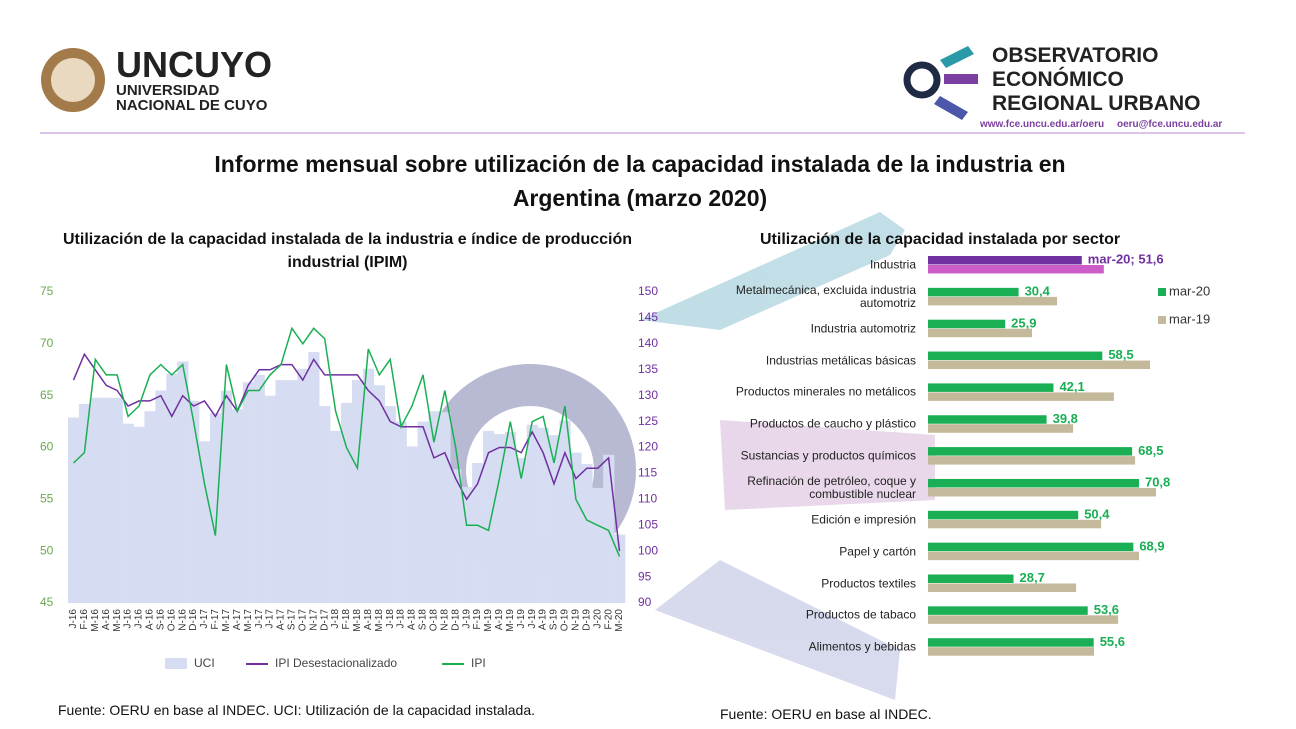 The image size is (1296, 729). What do you see at coordinates (1075, 55) in the screenshot?
I see `logo-line: OBSERVATORIO` at bounding box center [1075, 55].